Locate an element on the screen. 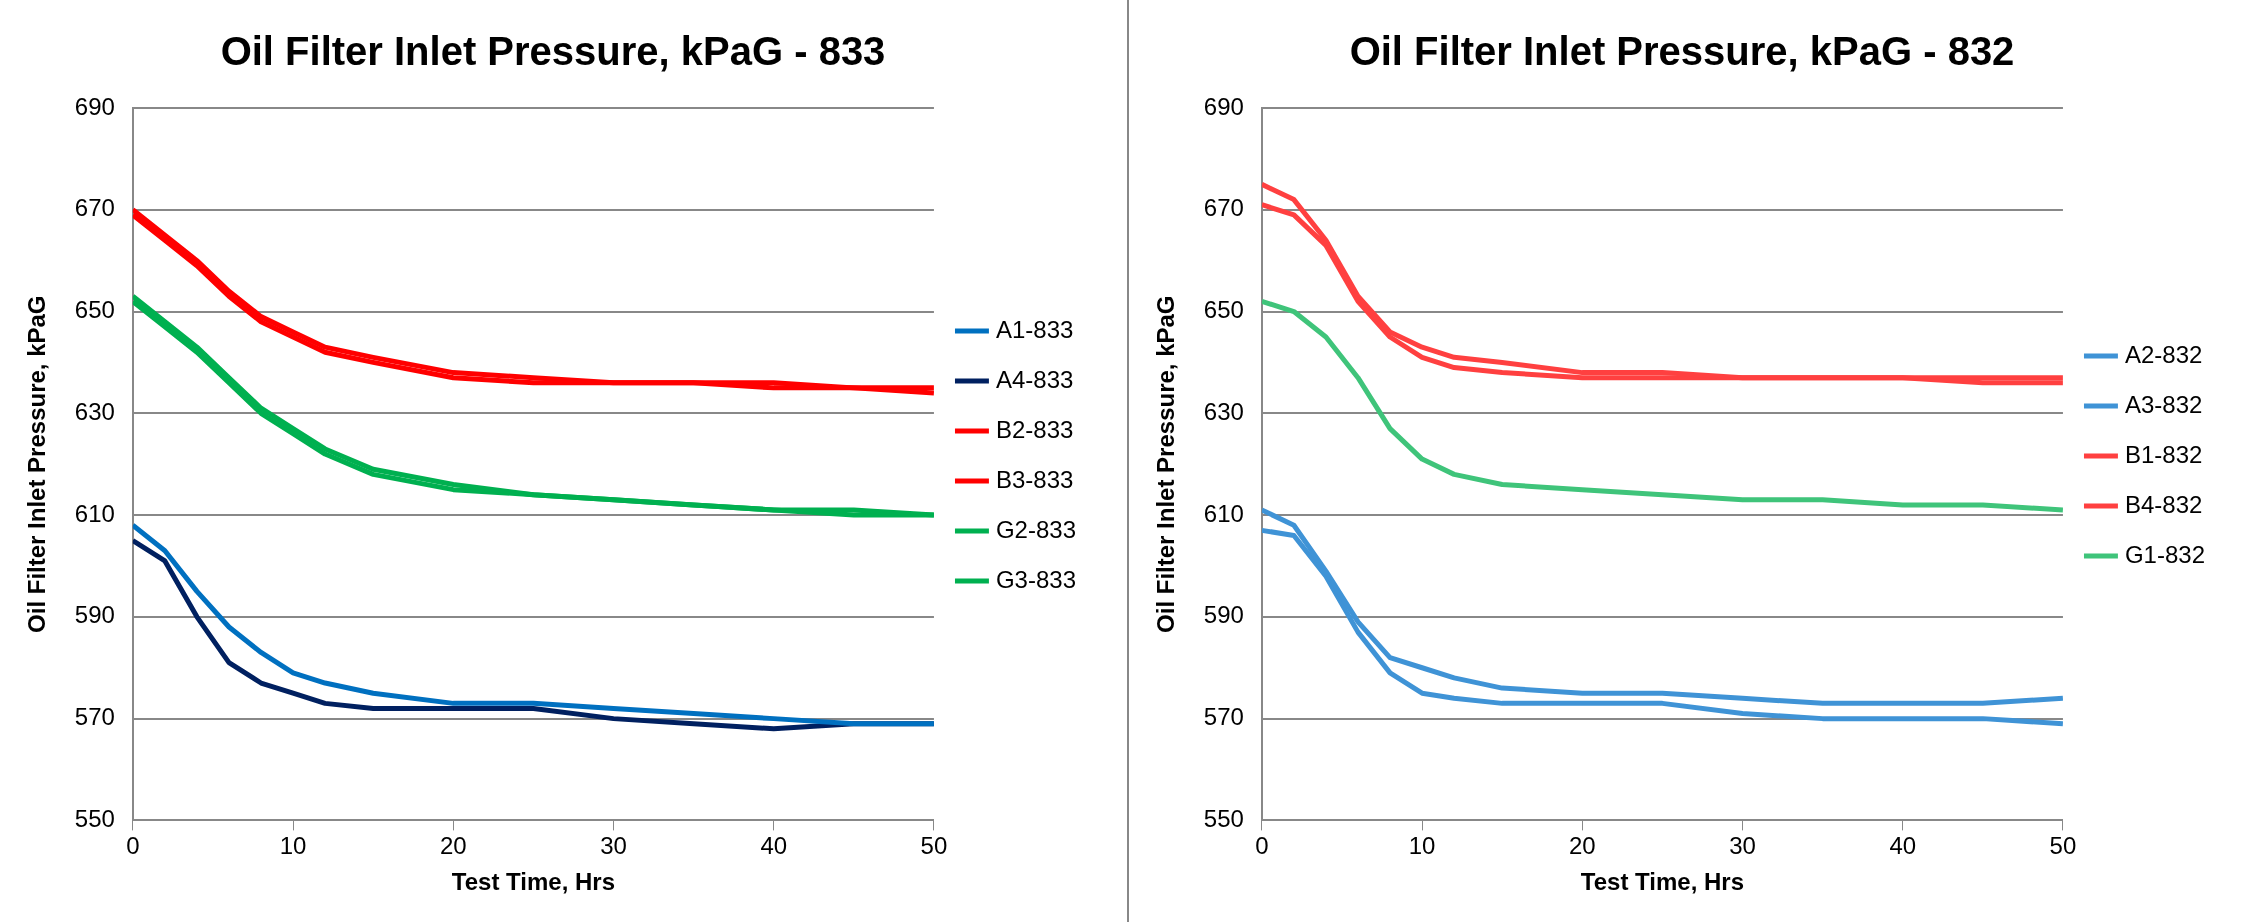 This screenshot has height=922, width=2253. legend-label: B3-833 is located at coordinates (1034, 479).